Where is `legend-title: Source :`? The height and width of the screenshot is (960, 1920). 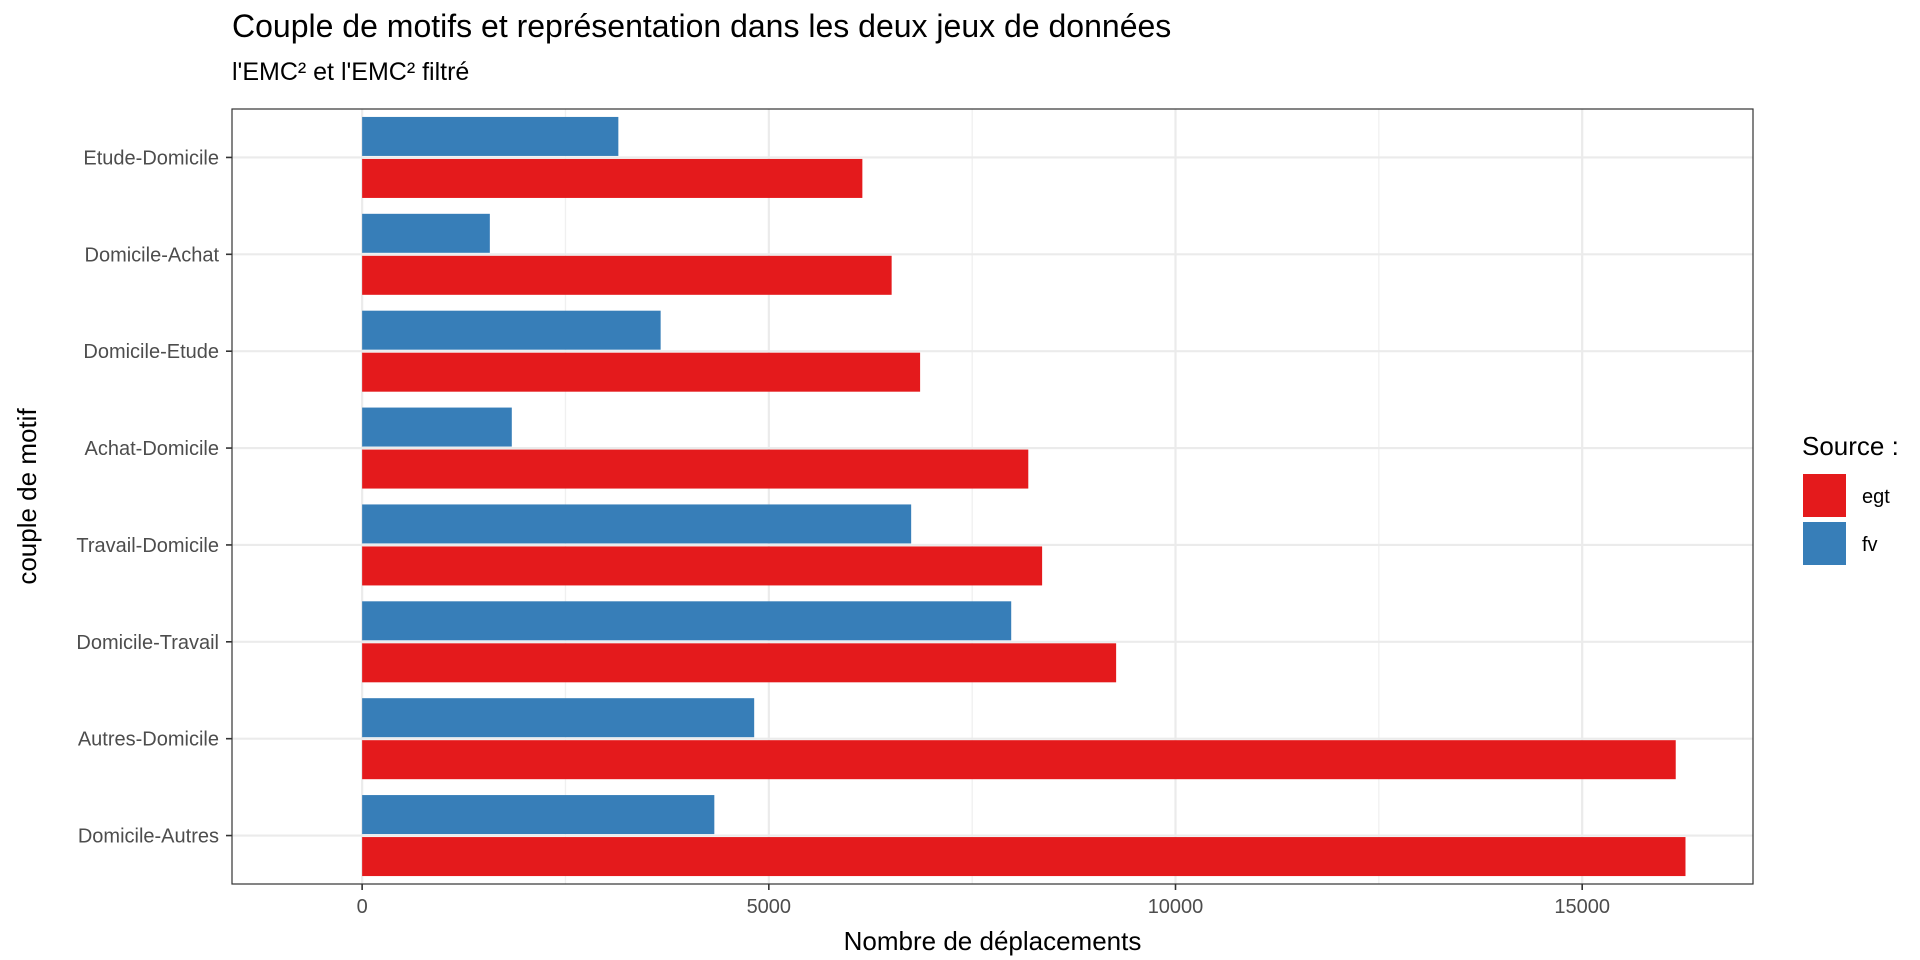 legend-title: Source : is located at coordinates (1850, 446).